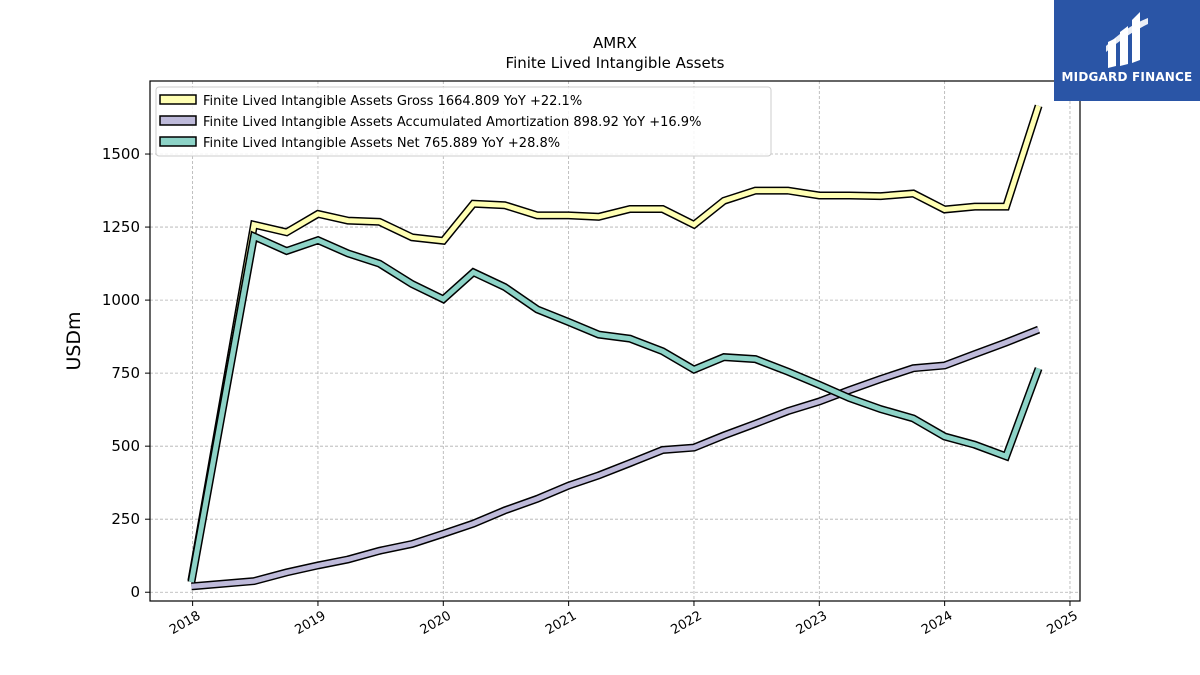 This screenshot has width=1200, height=675. What do you see at coordinates (615, 43) in the screenshot?
I see `chart-title: AMRX` at bounding box center [615, 43].